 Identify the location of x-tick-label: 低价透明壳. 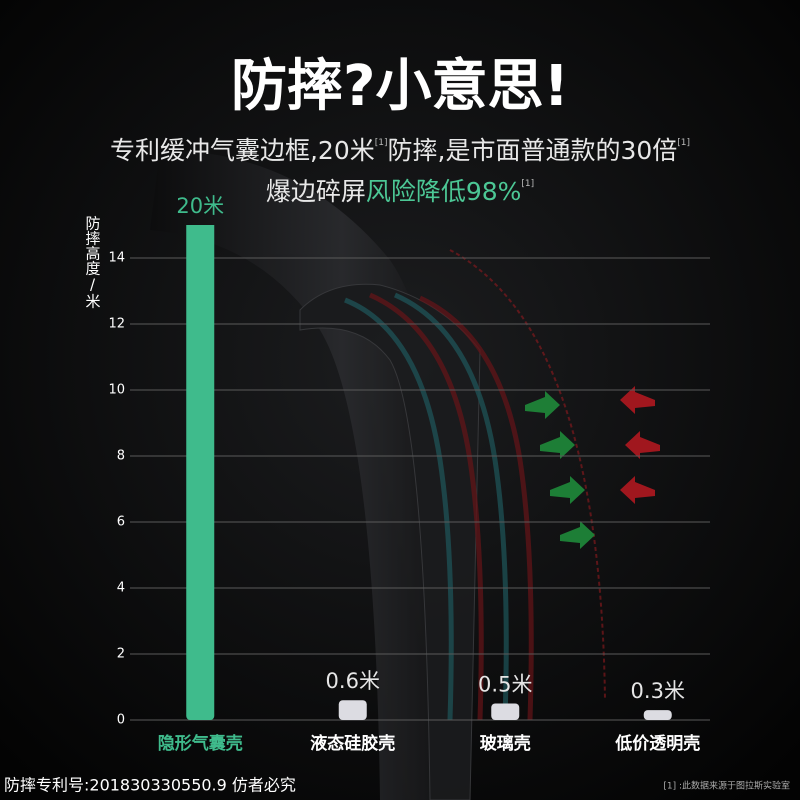
(657, 743).